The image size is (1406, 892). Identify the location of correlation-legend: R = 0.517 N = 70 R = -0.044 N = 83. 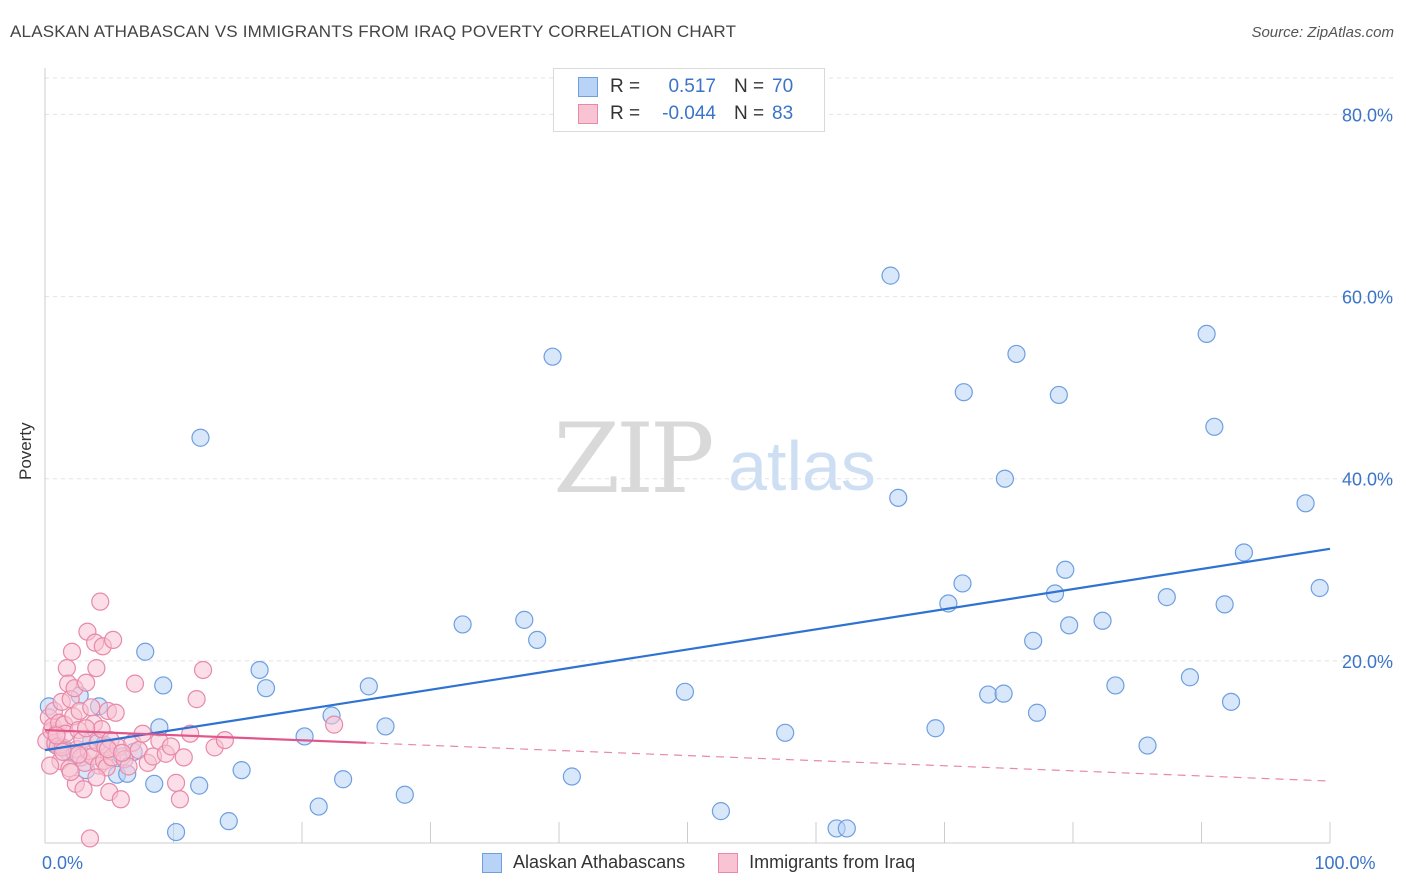
(689, 100).